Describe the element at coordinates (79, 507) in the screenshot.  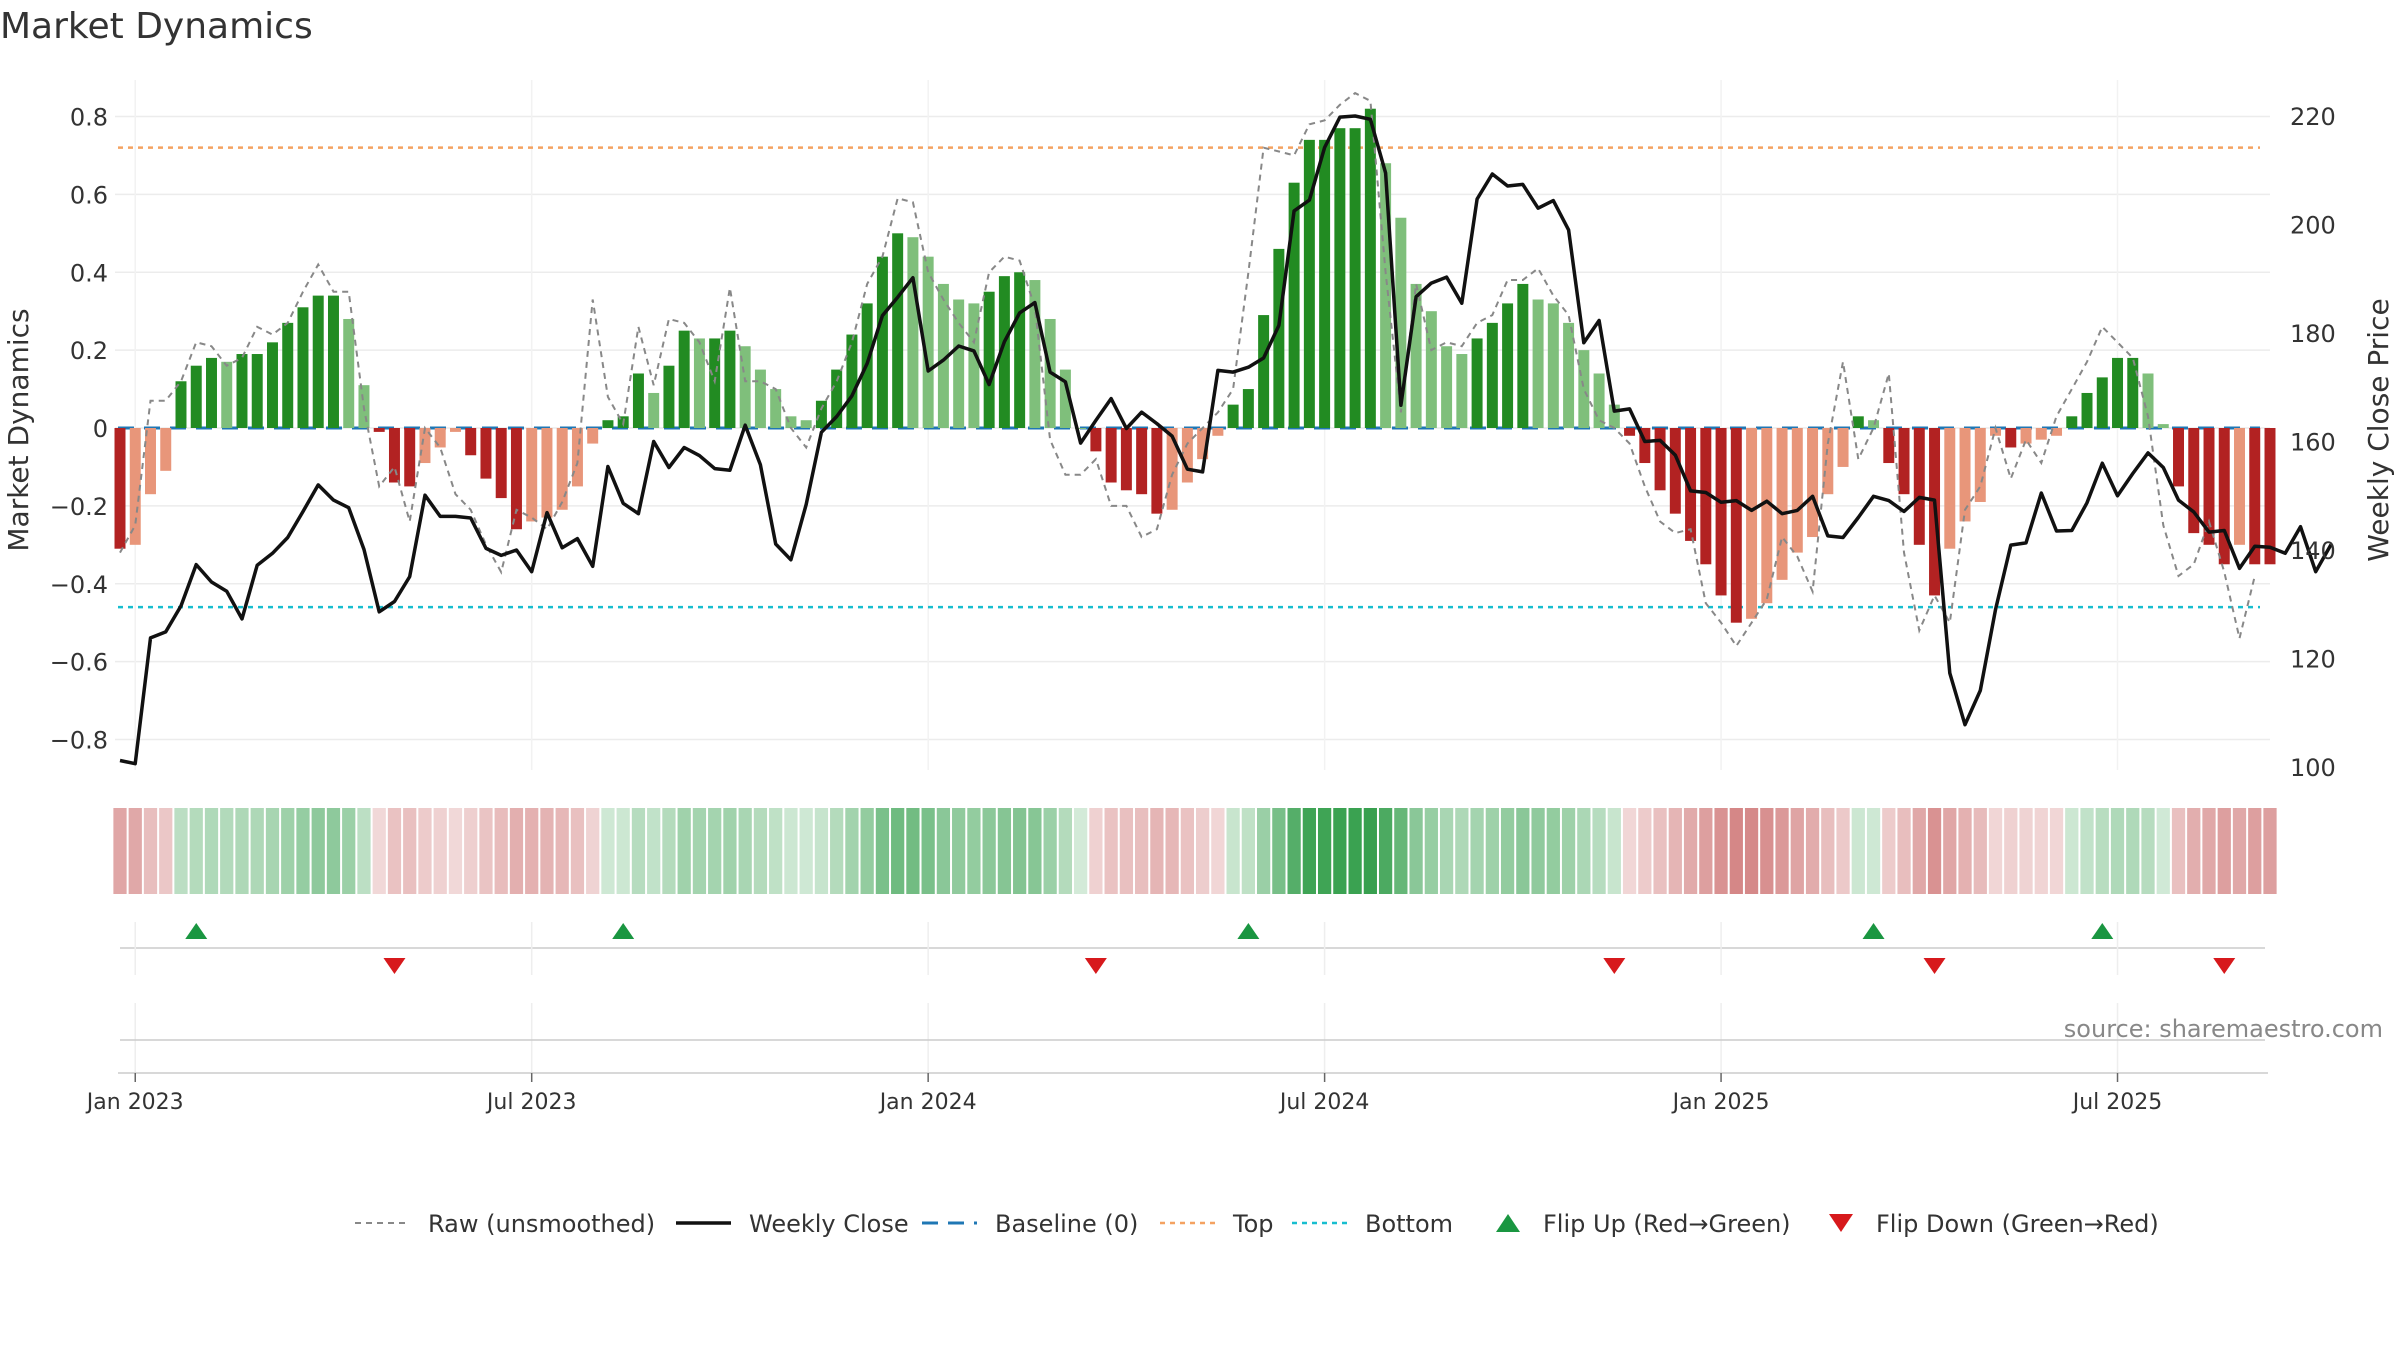
I see `left-tick-label: −0.2` at that location.